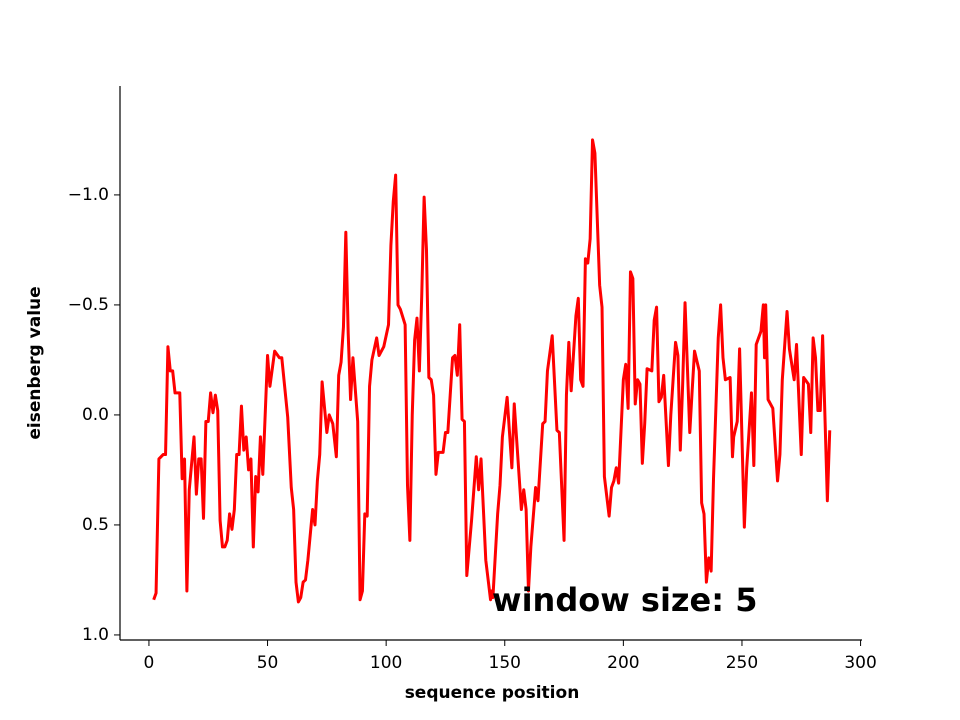 The height and width of the screenshot is (720, 960). I want to click on y-tick-label: −0.5, so click(88, 305).